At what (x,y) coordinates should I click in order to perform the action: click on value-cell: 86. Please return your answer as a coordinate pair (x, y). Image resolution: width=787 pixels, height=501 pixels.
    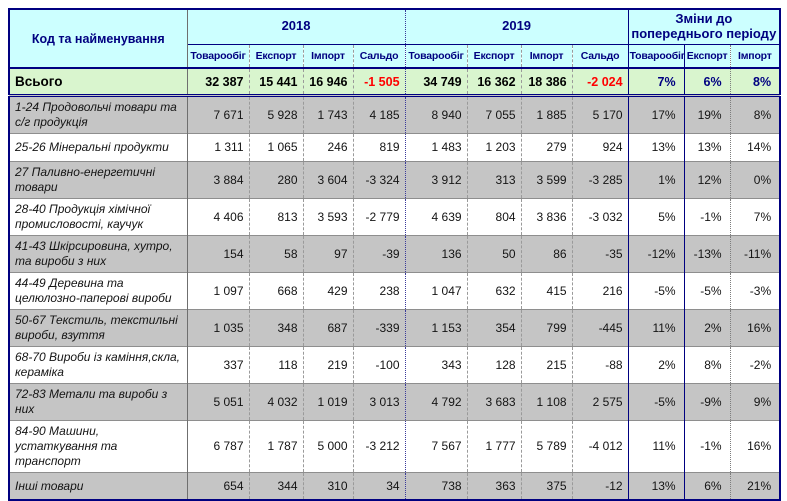
    Looking at the image, I should click on (546, 253).